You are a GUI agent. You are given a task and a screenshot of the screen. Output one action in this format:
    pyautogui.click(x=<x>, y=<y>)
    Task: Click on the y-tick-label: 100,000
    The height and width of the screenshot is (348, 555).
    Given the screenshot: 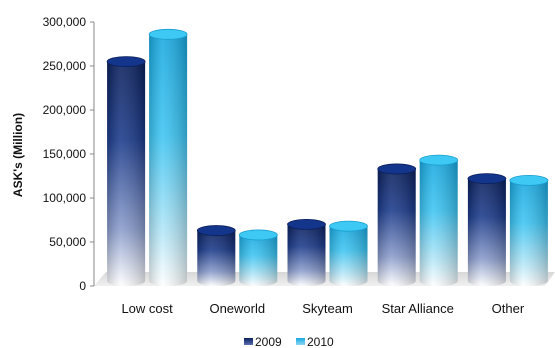 What is the action you would take?
    pyautogui.click(x=65, y=198)
    